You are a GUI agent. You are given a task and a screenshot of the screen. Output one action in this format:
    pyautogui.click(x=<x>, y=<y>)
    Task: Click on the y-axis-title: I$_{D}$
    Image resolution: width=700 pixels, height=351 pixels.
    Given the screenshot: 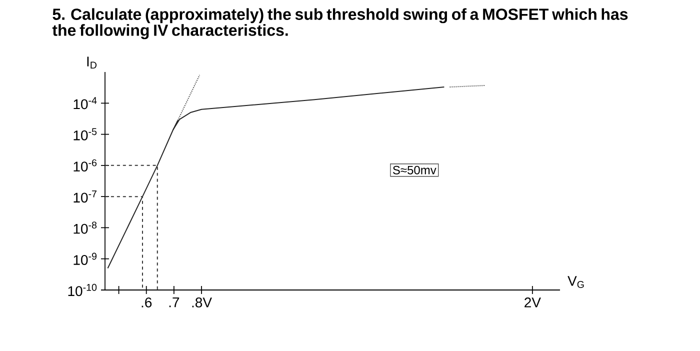 What is the action you would take?
    pyautogui.click(x=92, y=62)
    